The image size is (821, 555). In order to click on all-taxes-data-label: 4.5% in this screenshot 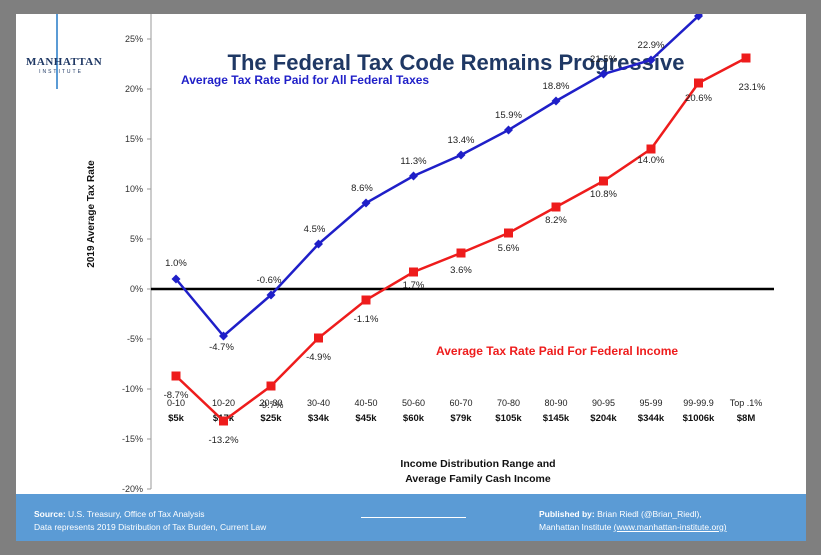, I will do `click(315, 229)`.